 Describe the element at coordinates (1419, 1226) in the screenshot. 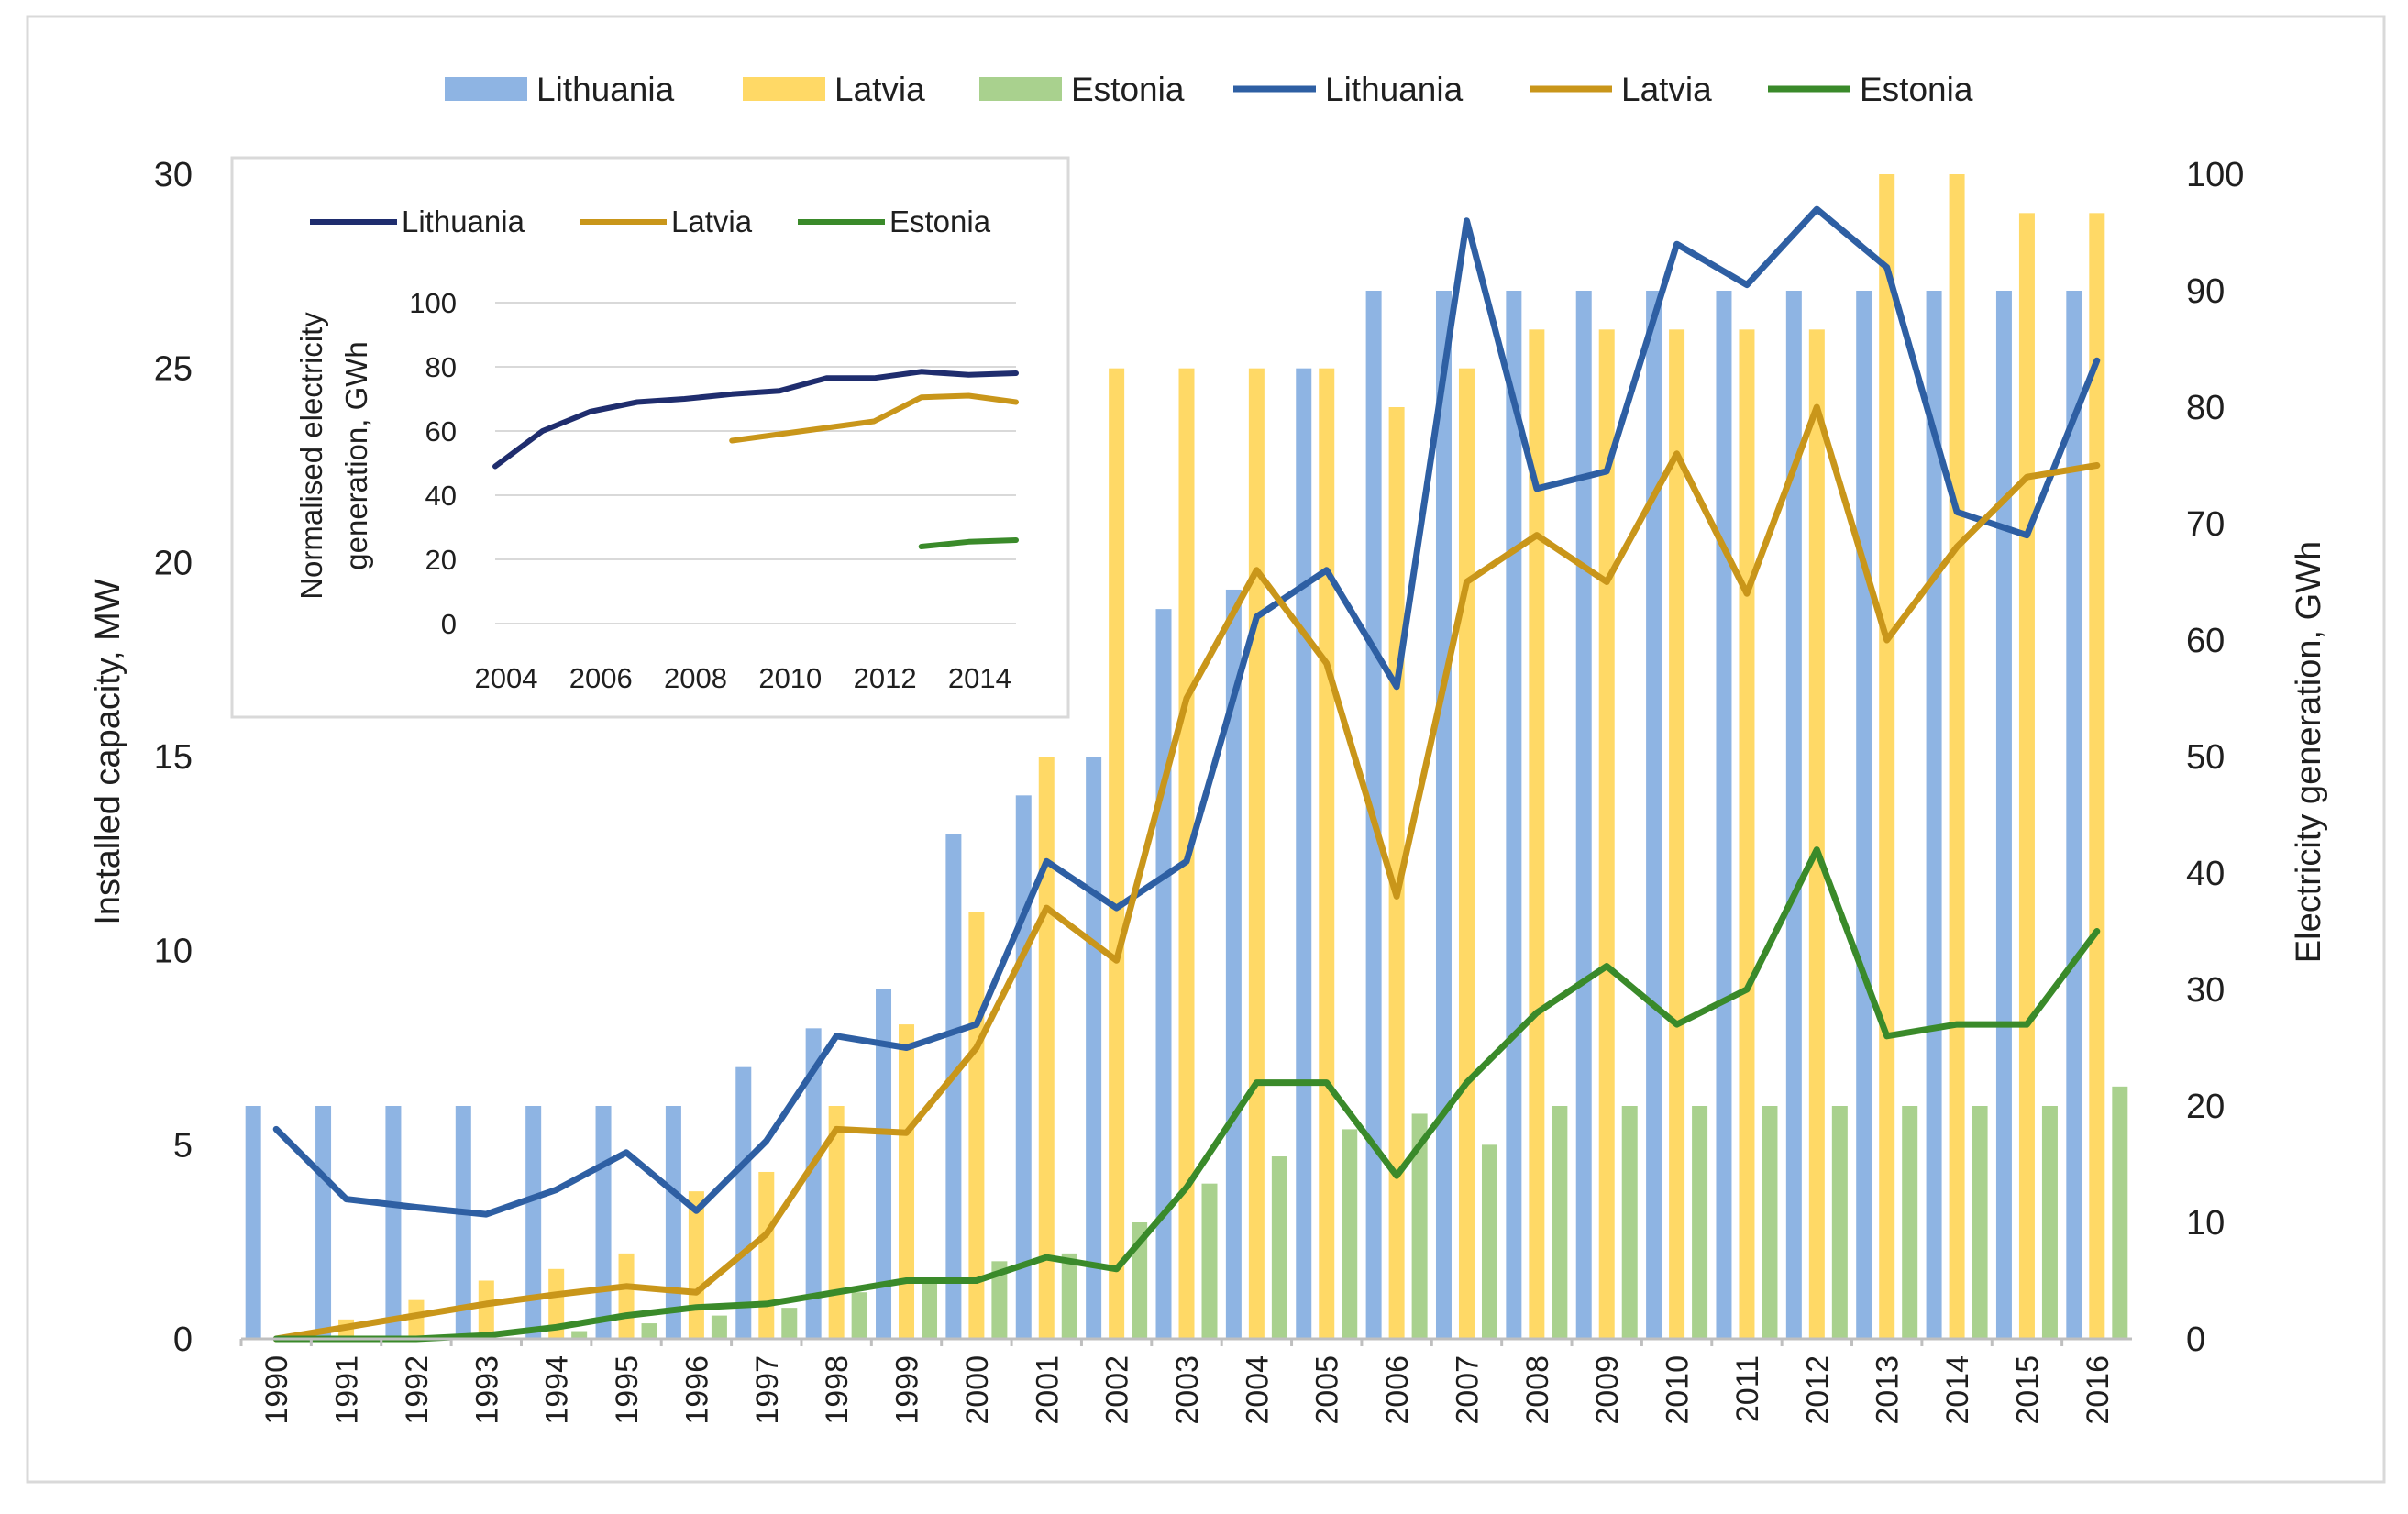

I see `bar-estonia-2006` at that location.